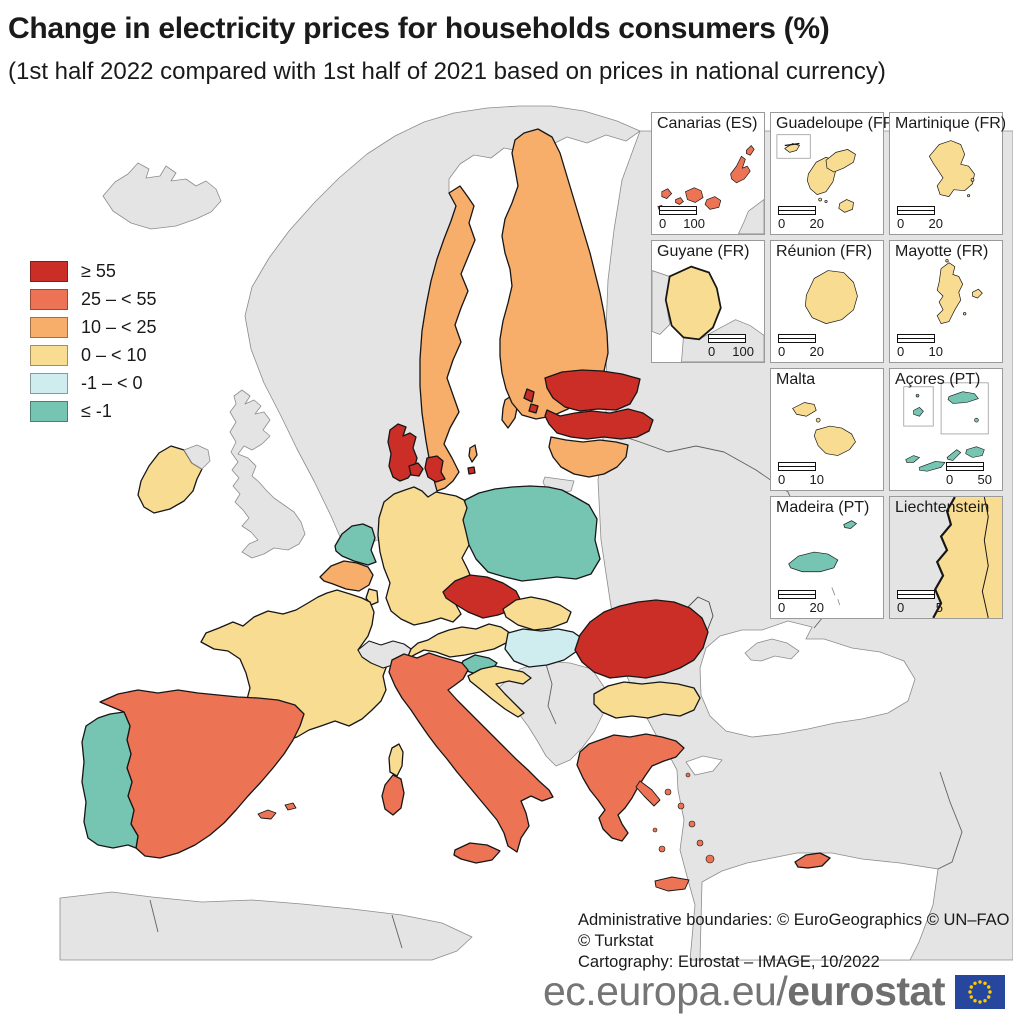 Image resolution: width=1013 pixels, height=1024 pixels. I want to click on inset-label: Mayotte (FR), so click(942, 251).